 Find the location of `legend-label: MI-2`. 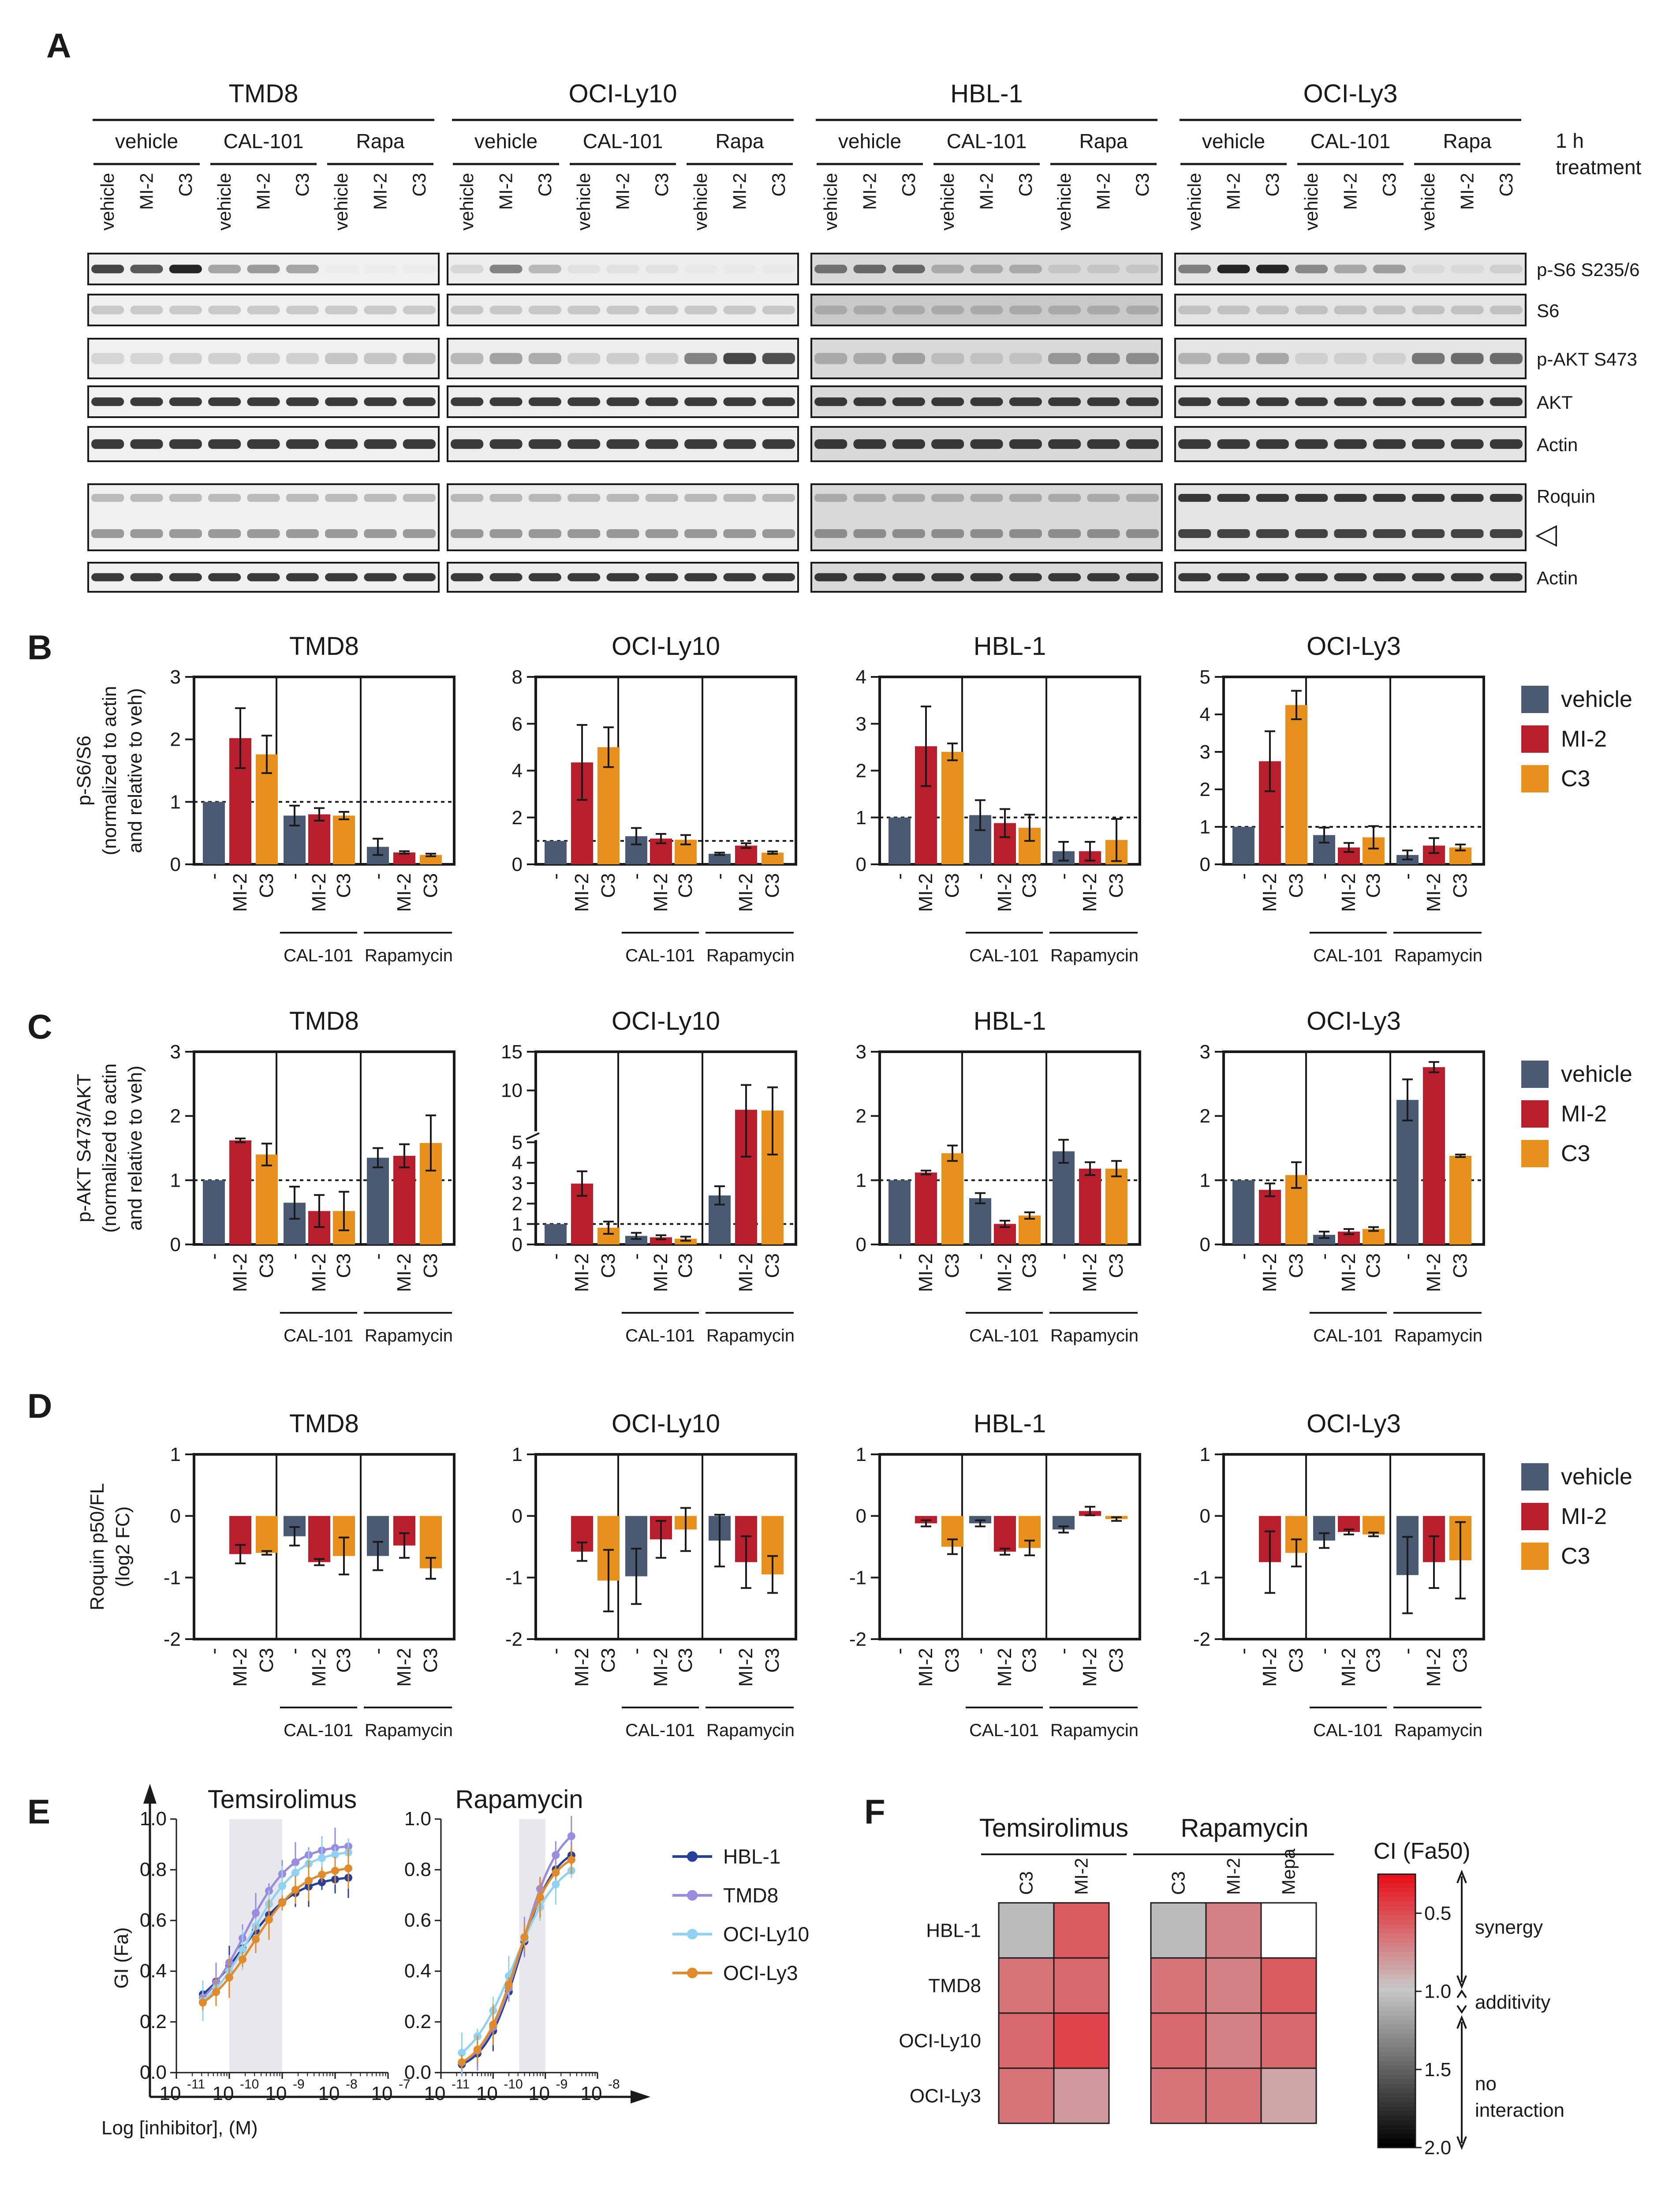

legend-label: MI-2 is located at coordinates (1584, 1516).